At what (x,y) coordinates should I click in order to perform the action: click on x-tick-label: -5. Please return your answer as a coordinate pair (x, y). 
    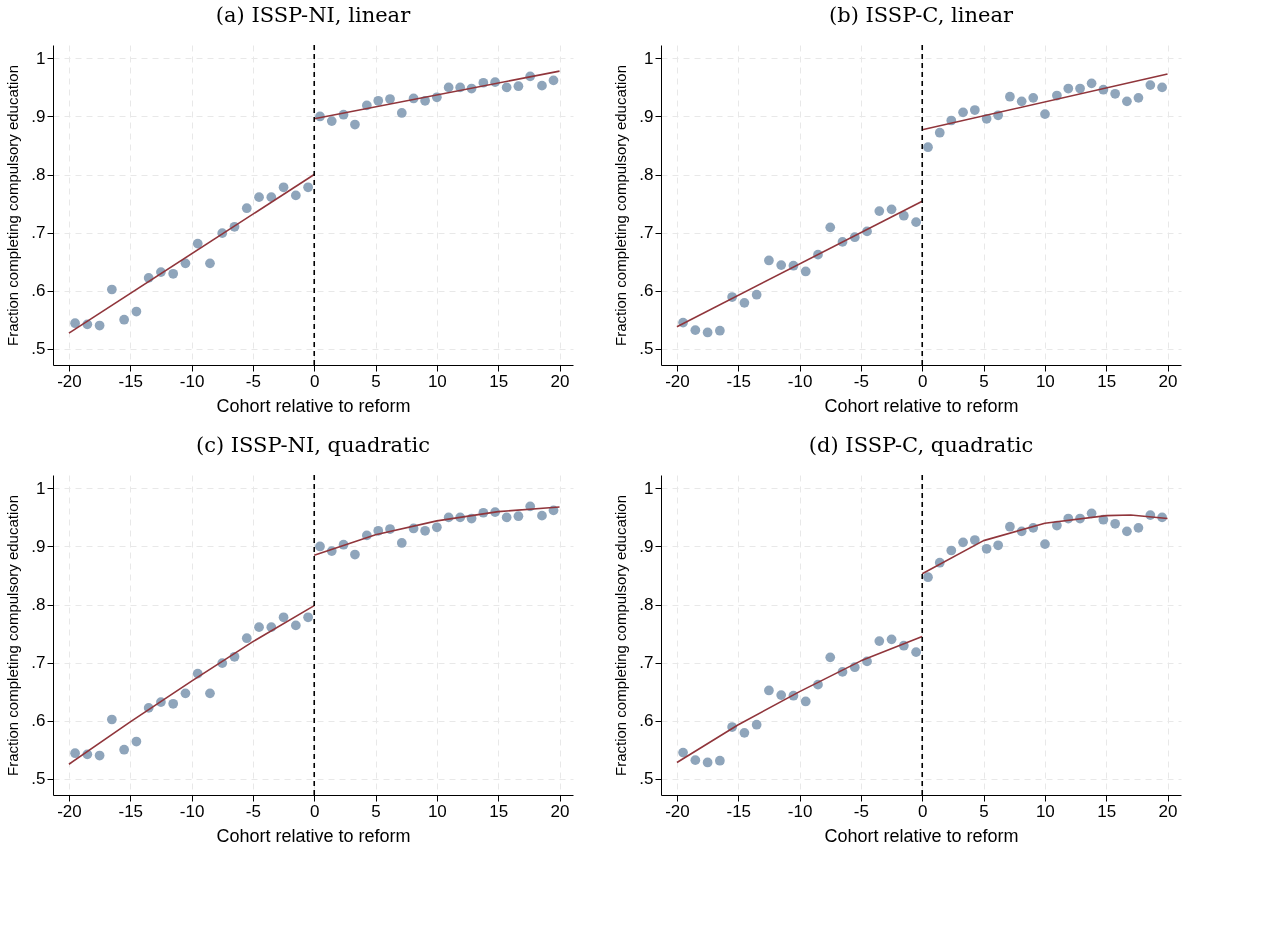
    Looking at the image, I should click on (861, 811).